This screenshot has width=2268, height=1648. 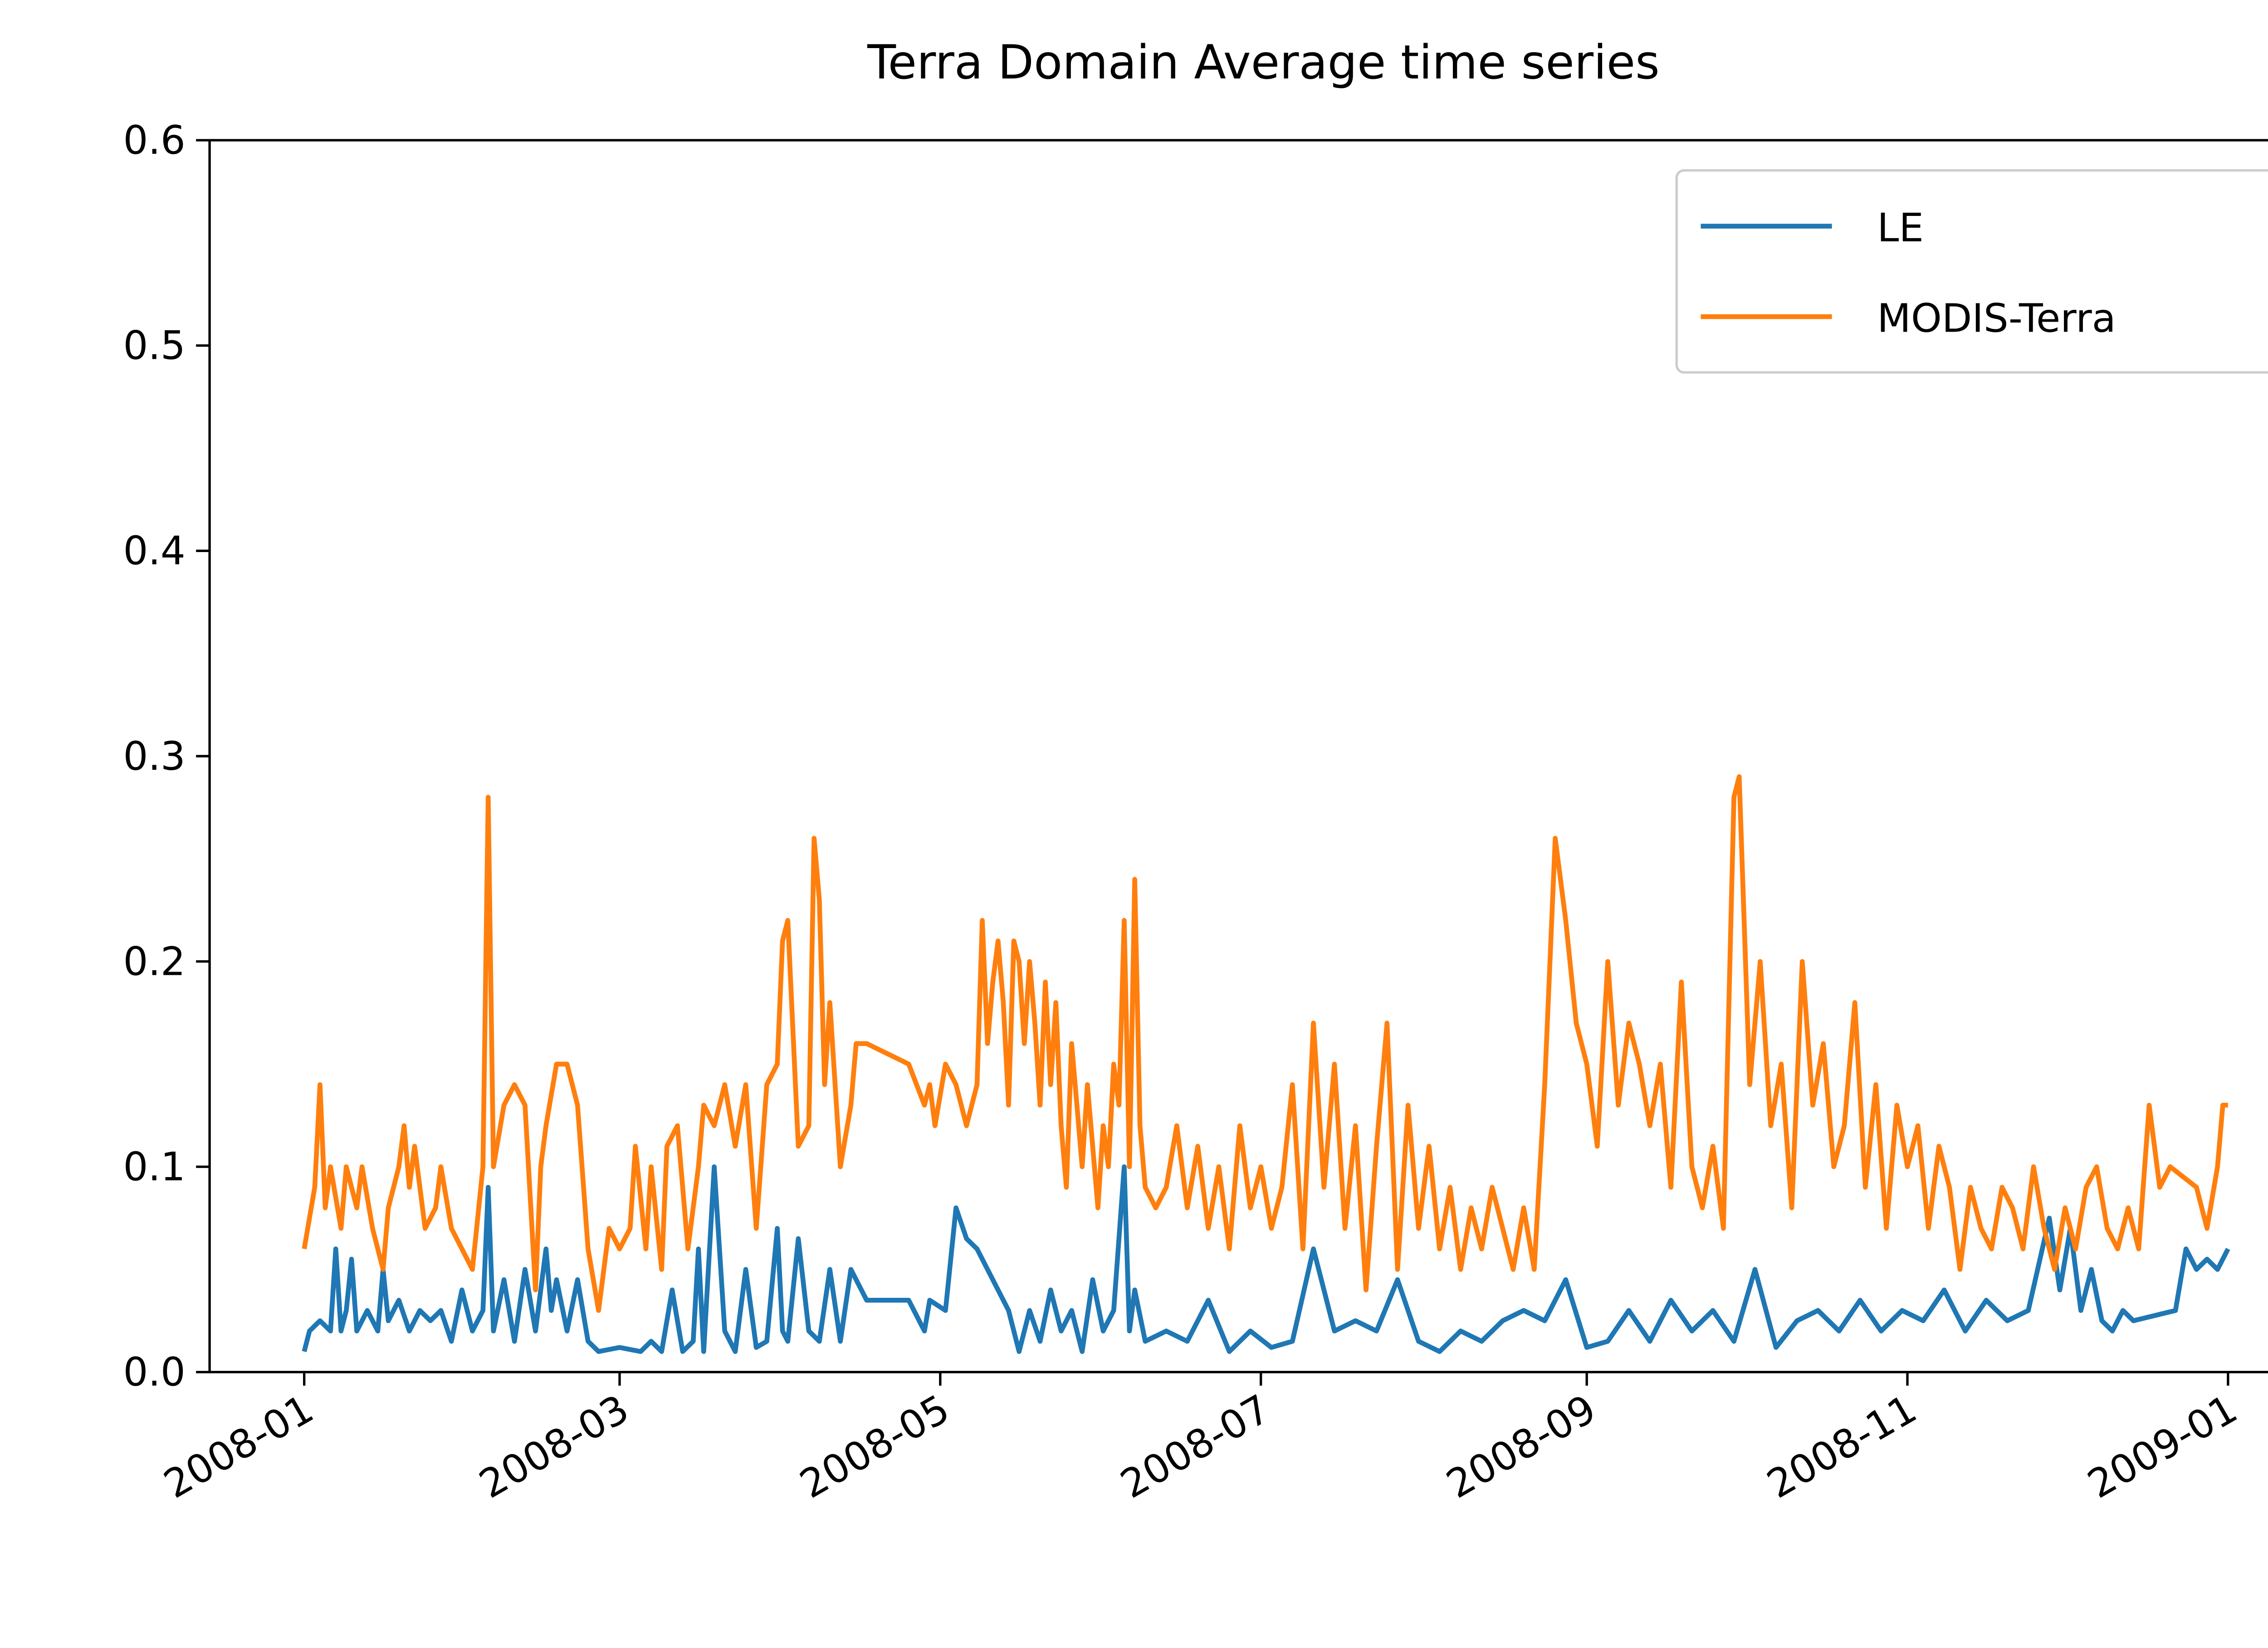 I want to click on legend-box, so click(x=1972, y=271).